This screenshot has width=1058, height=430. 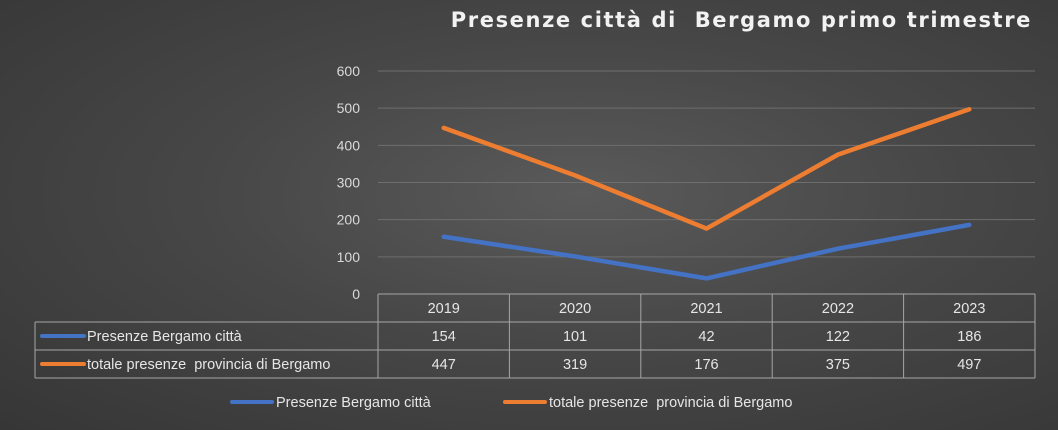 What do you see at coordinates (444, 365) in the screenshot?
I see `table-cell-value: 447` at bounding box center [444, 365].